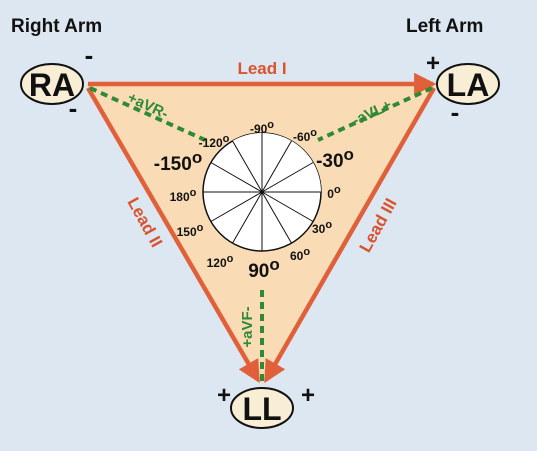 Image resolution: width=537 pixels, height=451 pixels. I want to click on avf-label: +aVF-, so click(247, 326).